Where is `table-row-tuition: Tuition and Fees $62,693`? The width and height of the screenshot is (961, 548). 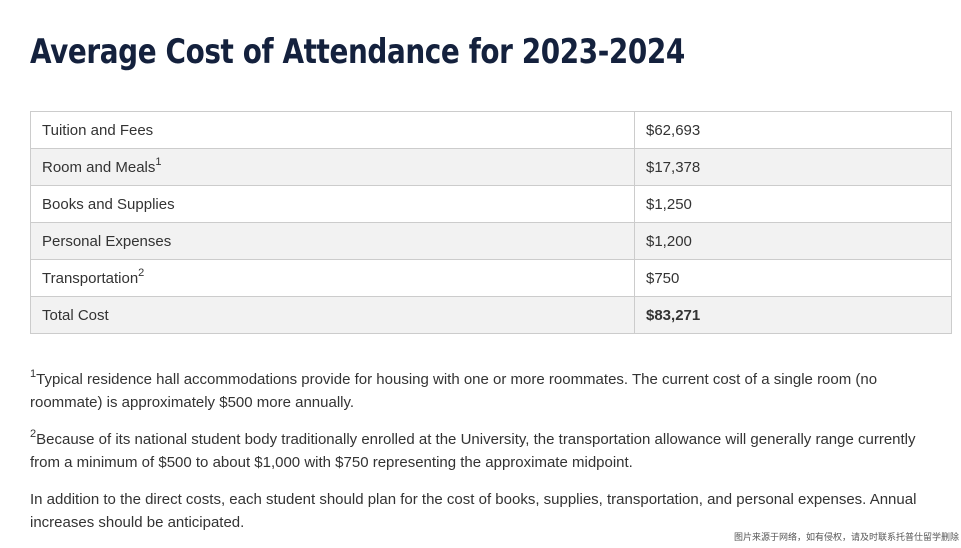 table-row-tuition: Tuition and Fees $62,693 is located at coordinates (491, 130).